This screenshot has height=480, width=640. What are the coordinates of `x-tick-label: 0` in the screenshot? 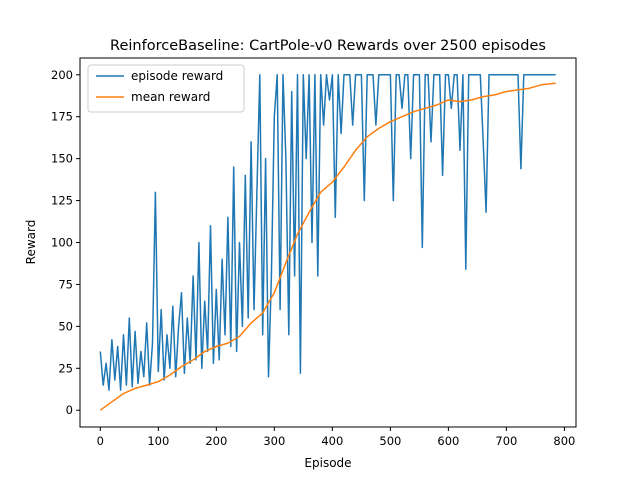 It's located at (100, 441).